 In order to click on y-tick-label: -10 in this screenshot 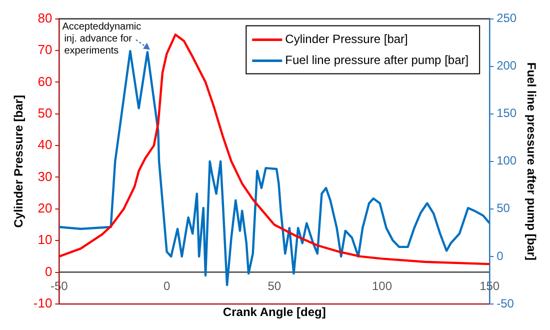, I will do `click(42, 303)`.